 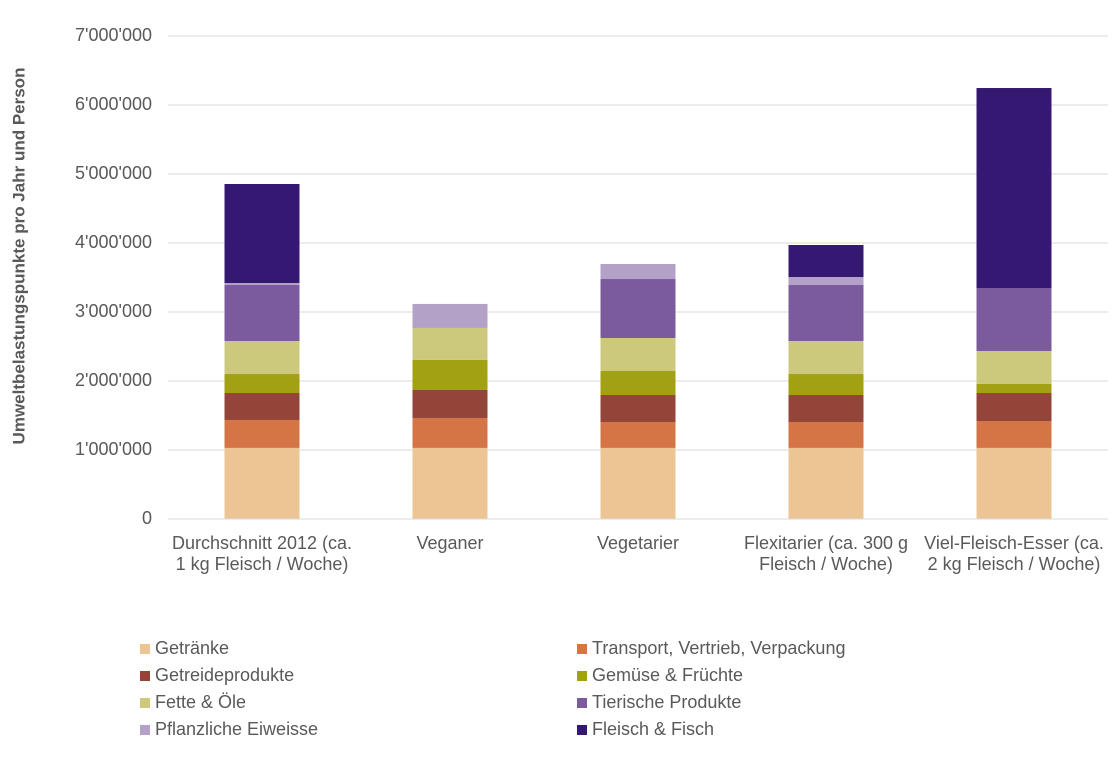 I want to click on legend-label: Transport, Vertrieb, Verpackung, so click(x=718, y=648).